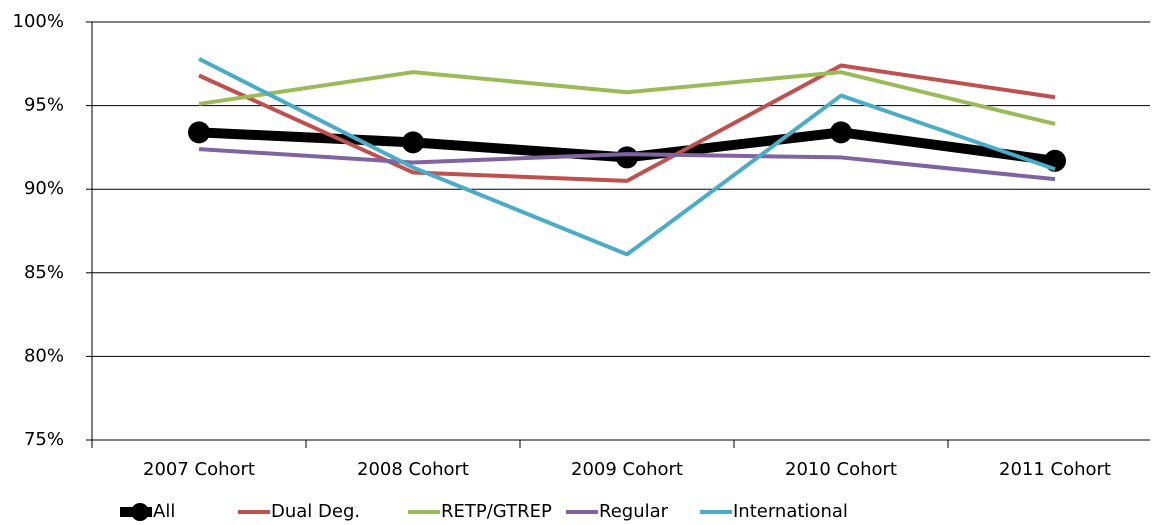 The height and width of the screenshot is (525, 1154). I want to click on x-tick-label: 2008 Cohort, so click(413, 469).